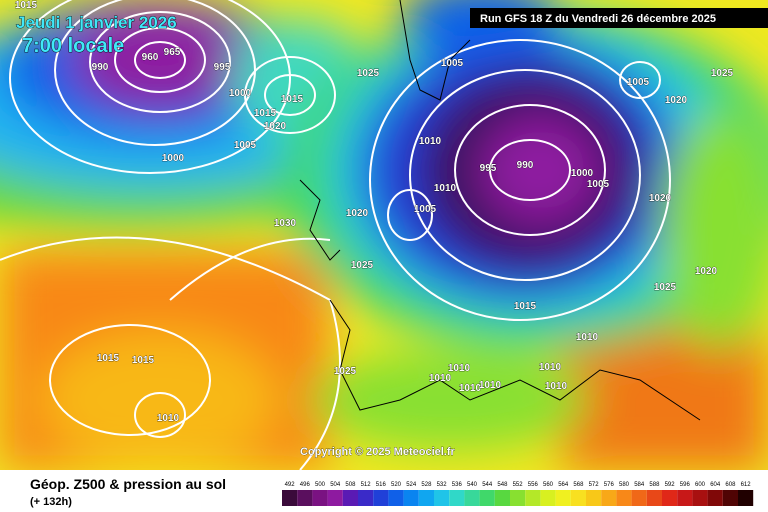  Describe the element at coordinates (426, 485) in the screenshot. I see `colorbar-label: 528` at that location.